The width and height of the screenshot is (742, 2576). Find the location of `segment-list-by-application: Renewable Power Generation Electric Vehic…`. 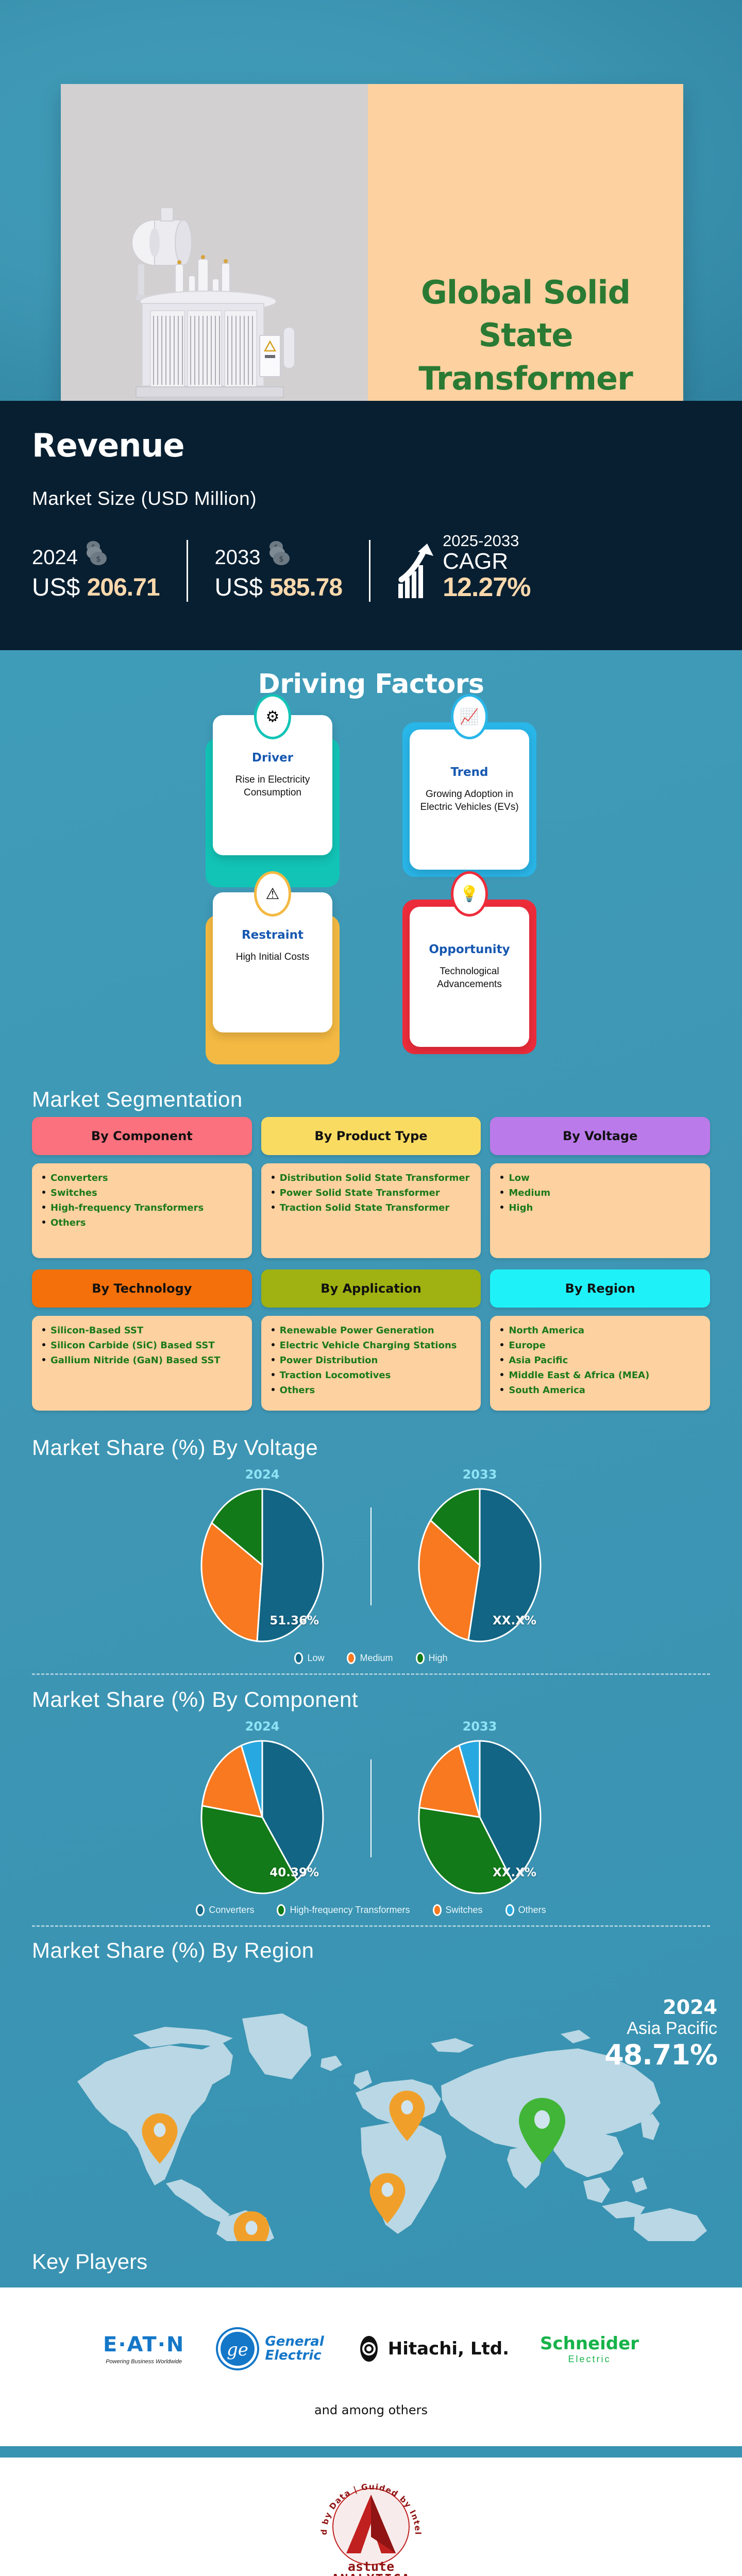

segment-list-by-application: Renewable Power Generation Electric Vehic… is located at coordinates (371, 1363).